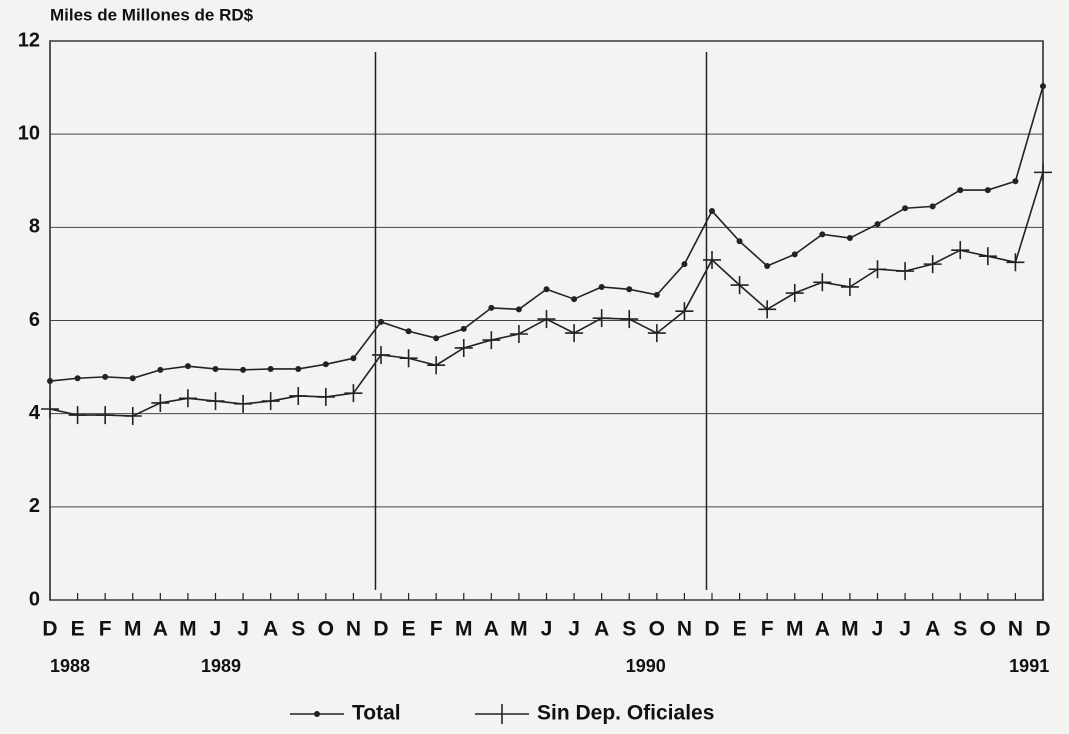 This screenshot has height=734, width=1069. I want to click on year-label: 1990, so click(646, 666).